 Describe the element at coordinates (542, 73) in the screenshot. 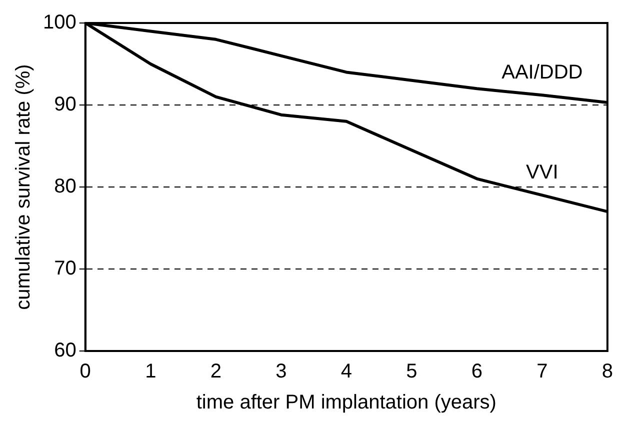

I see `series-label: AAI/DDD` at that location.